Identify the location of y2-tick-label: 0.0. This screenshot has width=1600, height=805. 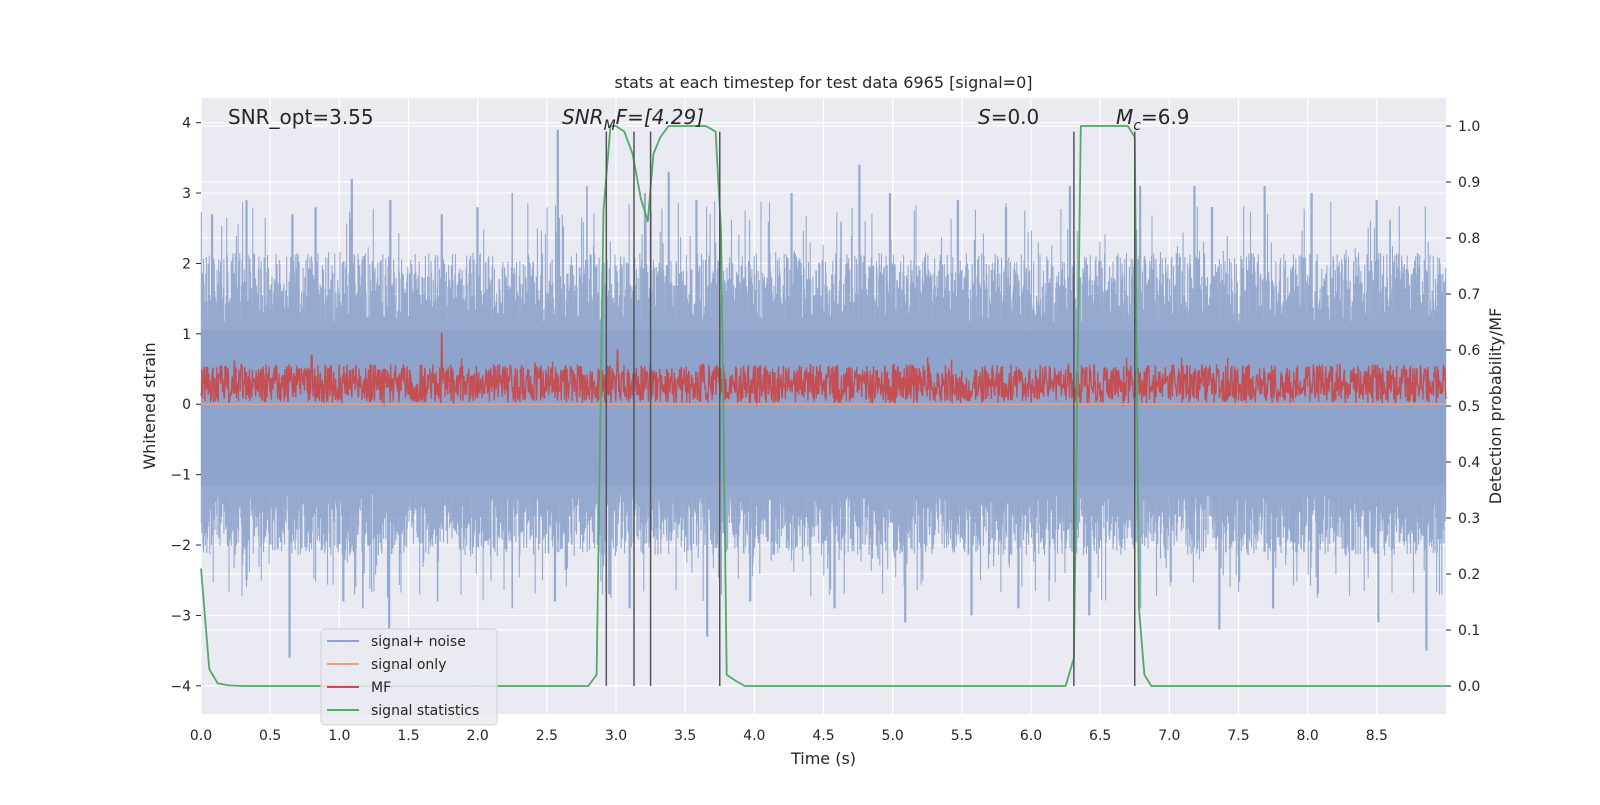
(1469, 687).